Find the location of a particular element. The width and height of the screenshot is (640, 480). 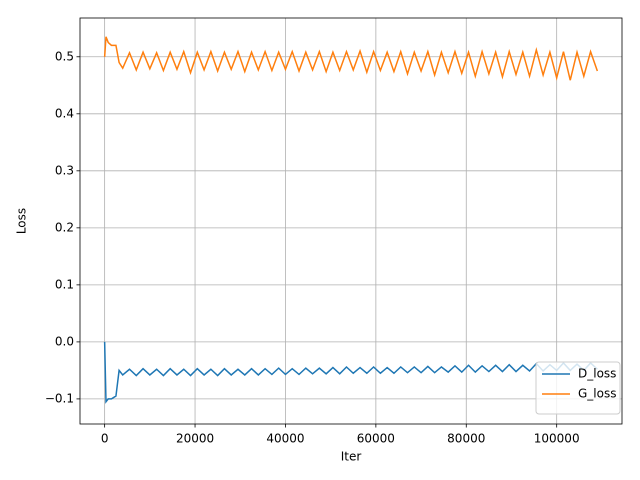

y-tick-label: 0.3 is located at coordinates (64, 170).